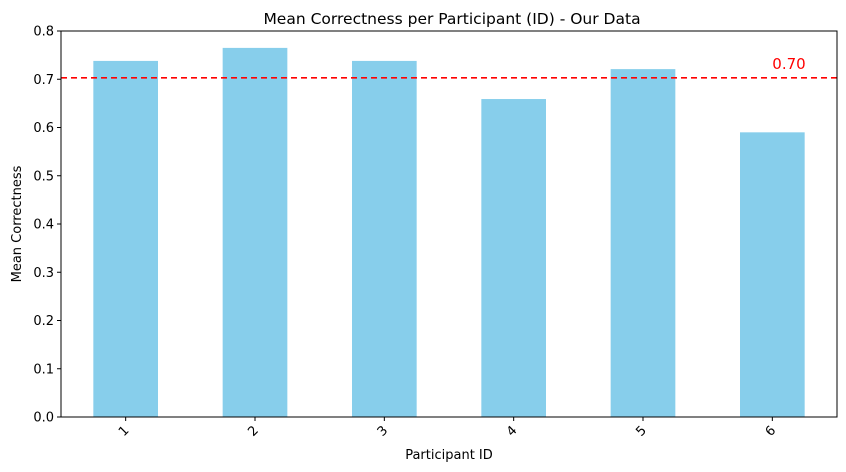  What do you see at coordinates (771, 431) in the screenshot?
I see `x-tick-label: 6` at bounding box center [771, 431].